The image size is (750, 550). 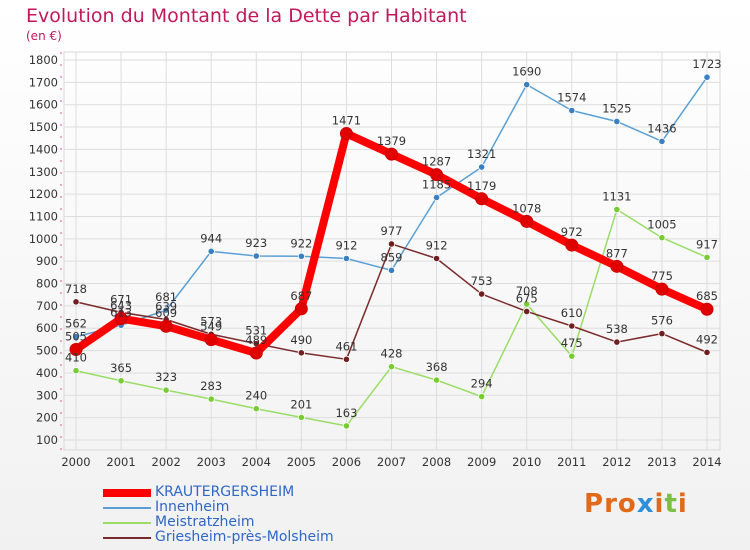 What do you see at coordinates (391, 462) in the screenshot?
I see `x-tick-label: 2007` at bounding box center [391, 462].